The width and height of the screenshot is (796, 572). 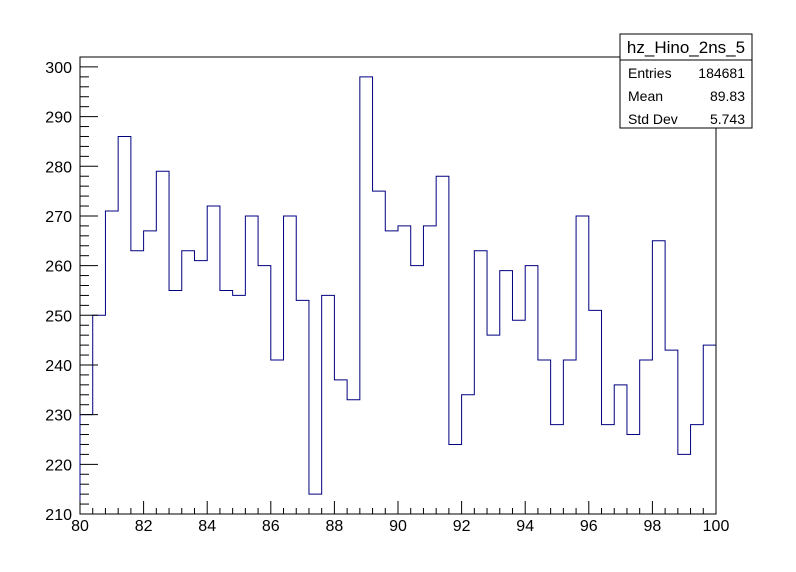 I want to click on y-tick-label: 240, so click(x=58, y=366).